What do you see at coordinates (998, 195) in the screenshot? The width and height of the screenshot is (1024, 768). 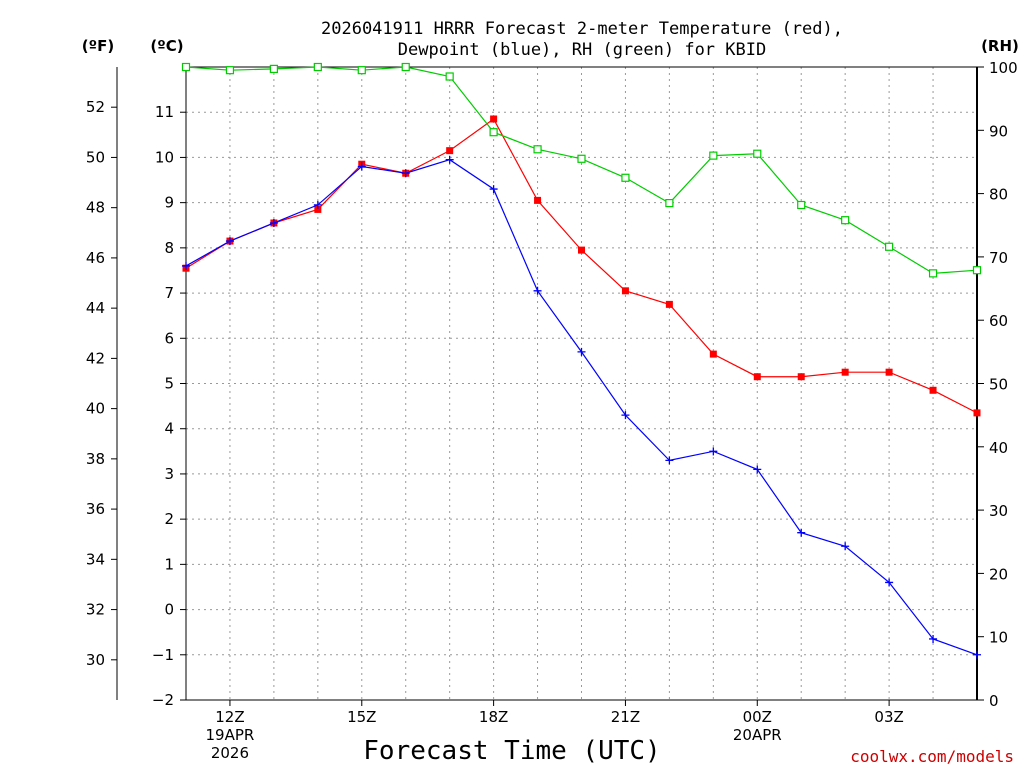 I see `rh-tick-label: 80` at bounding box center [998, 195].